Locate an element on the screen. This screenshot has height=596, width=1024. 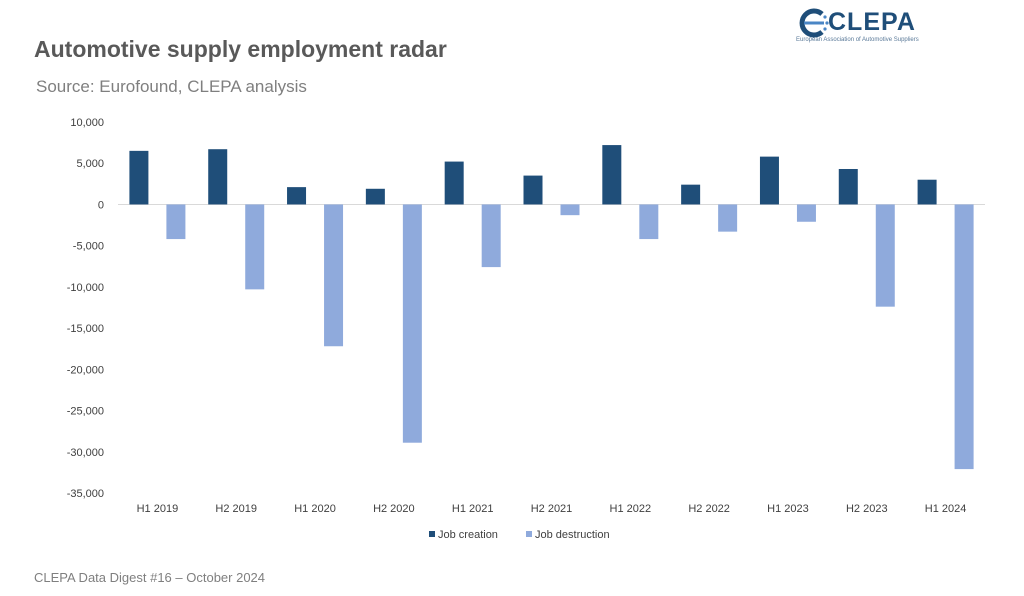
logo-wordmark: CLEPA is located at coordinates (872, 22).